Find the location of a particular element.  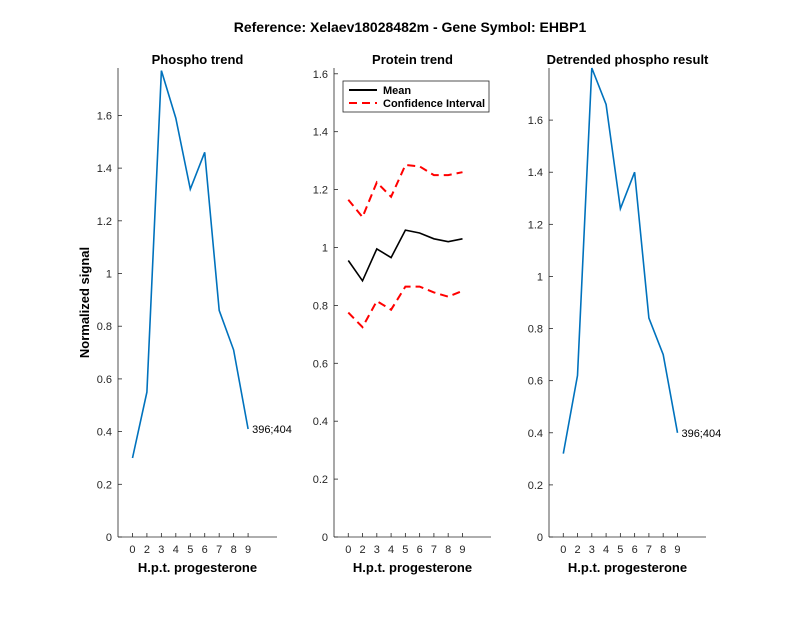

panel-title: Phospho trend is located at coordinates (198, 59).